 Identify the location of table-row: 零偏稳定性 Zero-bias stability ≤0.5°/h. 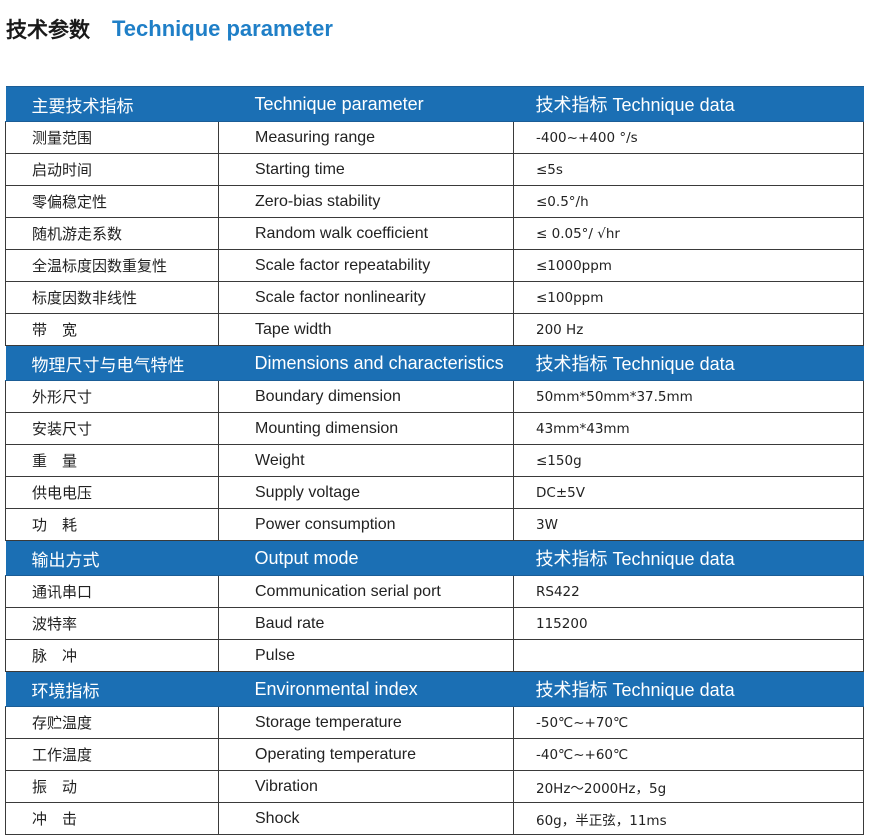
(434, 201).